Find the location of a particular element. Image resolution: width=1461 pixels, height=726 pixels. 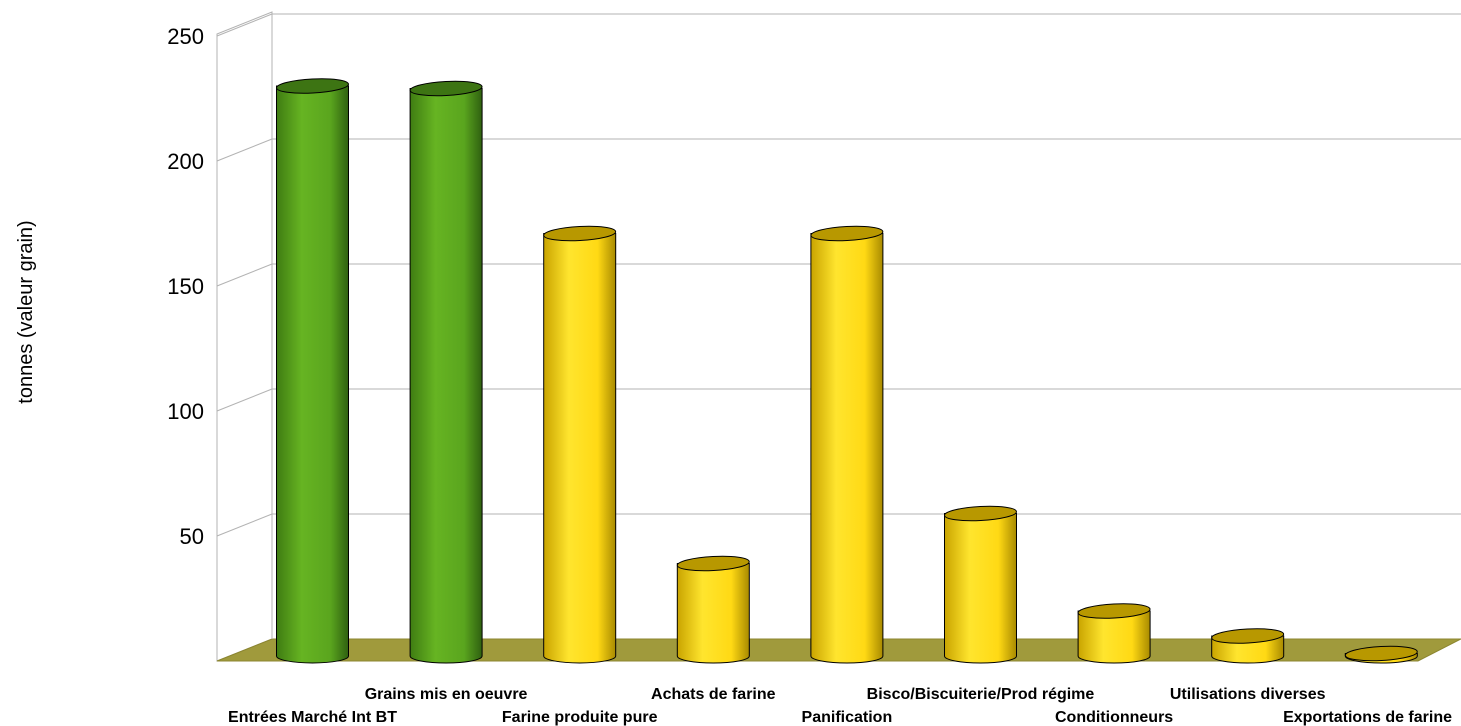

y-tick-label: 200 is located at coordinates (185, 161).